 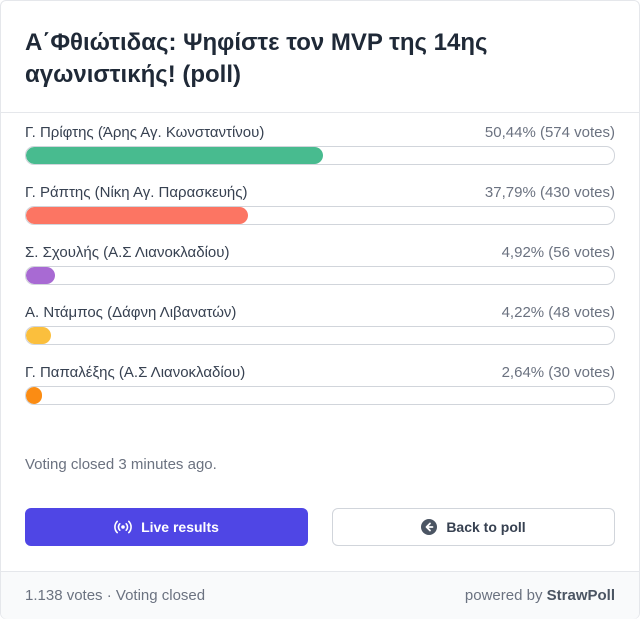 I want to click on powered-by-text: powered by, so click(x=503, y=595).